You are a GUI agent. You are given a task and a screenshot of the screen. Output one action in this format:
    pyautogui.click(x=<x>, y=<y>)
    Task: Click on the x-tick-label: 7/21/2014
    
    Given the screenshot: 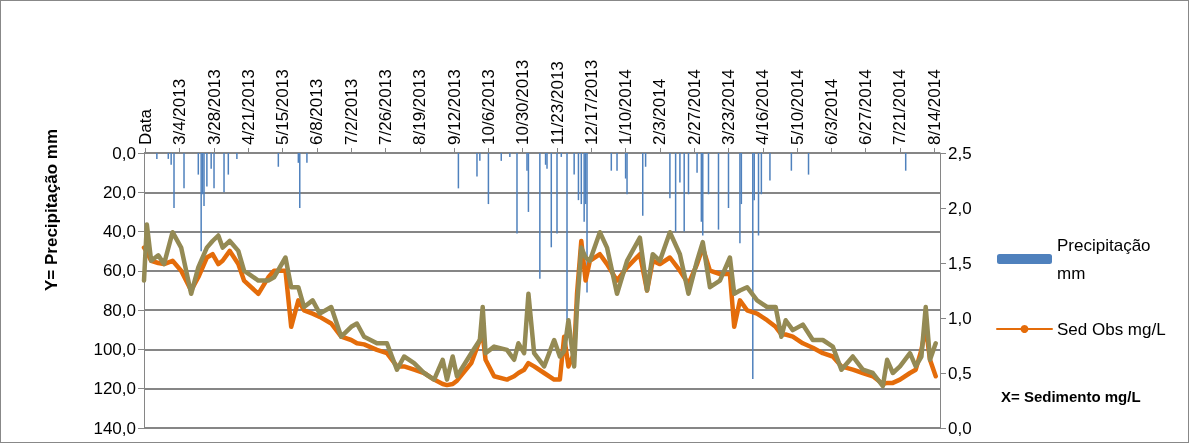 What is the action you would take?
    pyautogui.click(x=900, y=107)
    